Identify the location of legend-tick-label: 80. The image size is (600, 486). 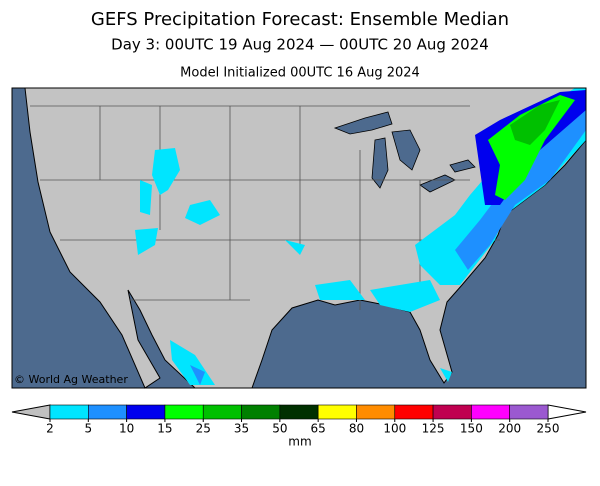
(356, 429).